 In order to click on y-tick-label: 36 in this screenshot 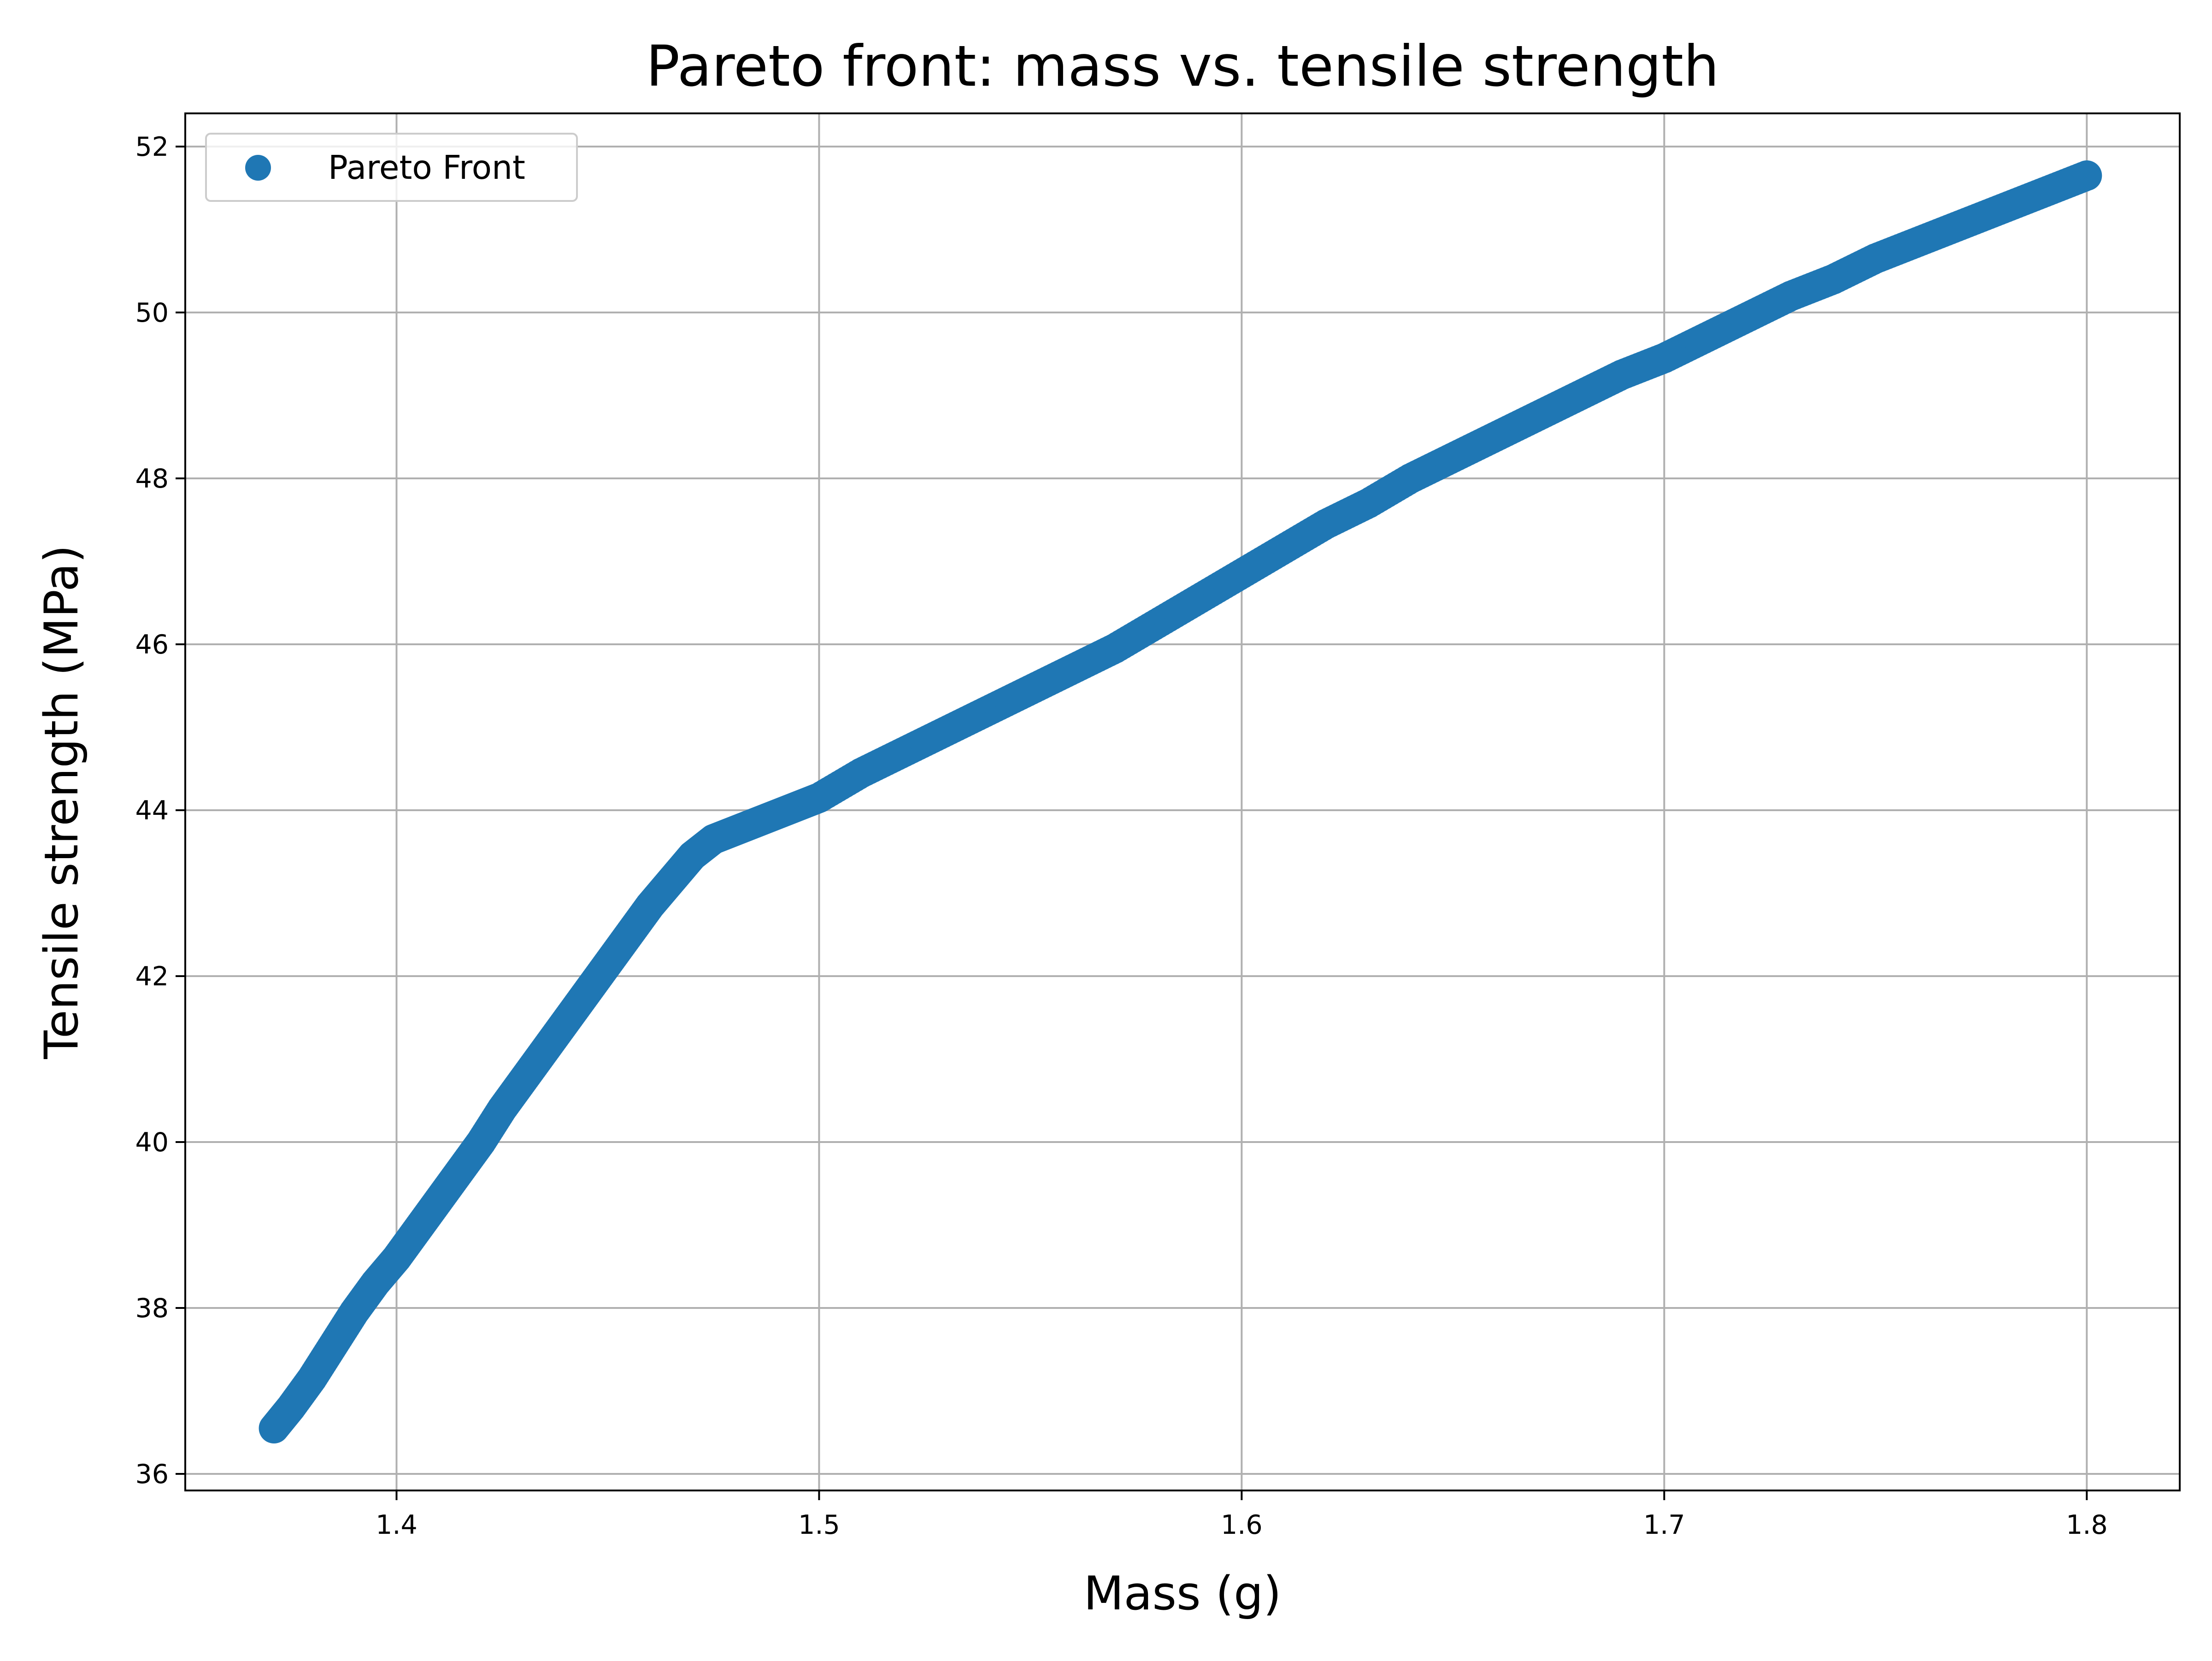, I will do `click(152, 1475)`.